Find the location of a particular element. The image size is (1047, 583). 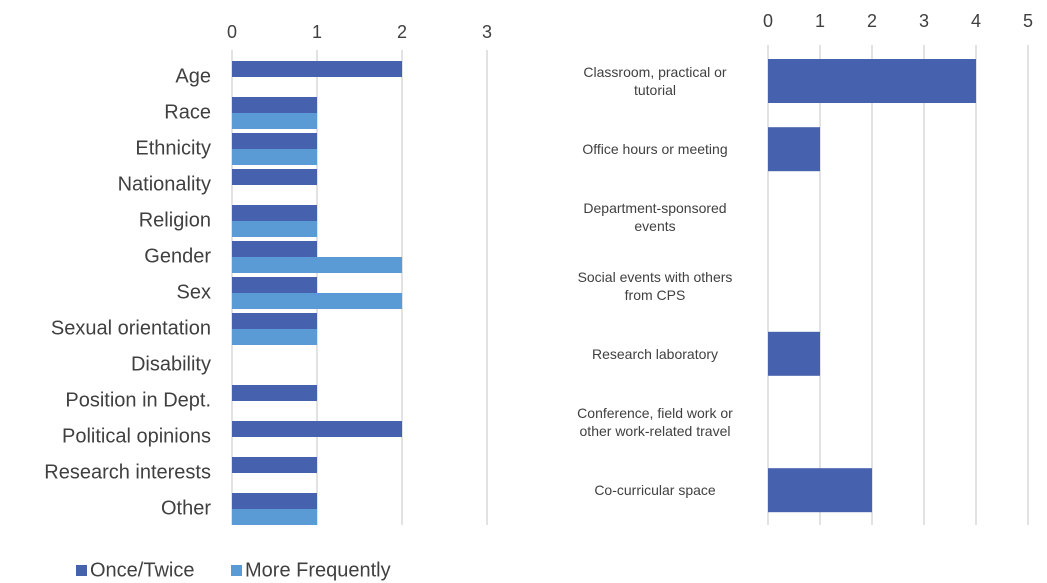

y-tick-label: Race is located at coordinates (187, 112).